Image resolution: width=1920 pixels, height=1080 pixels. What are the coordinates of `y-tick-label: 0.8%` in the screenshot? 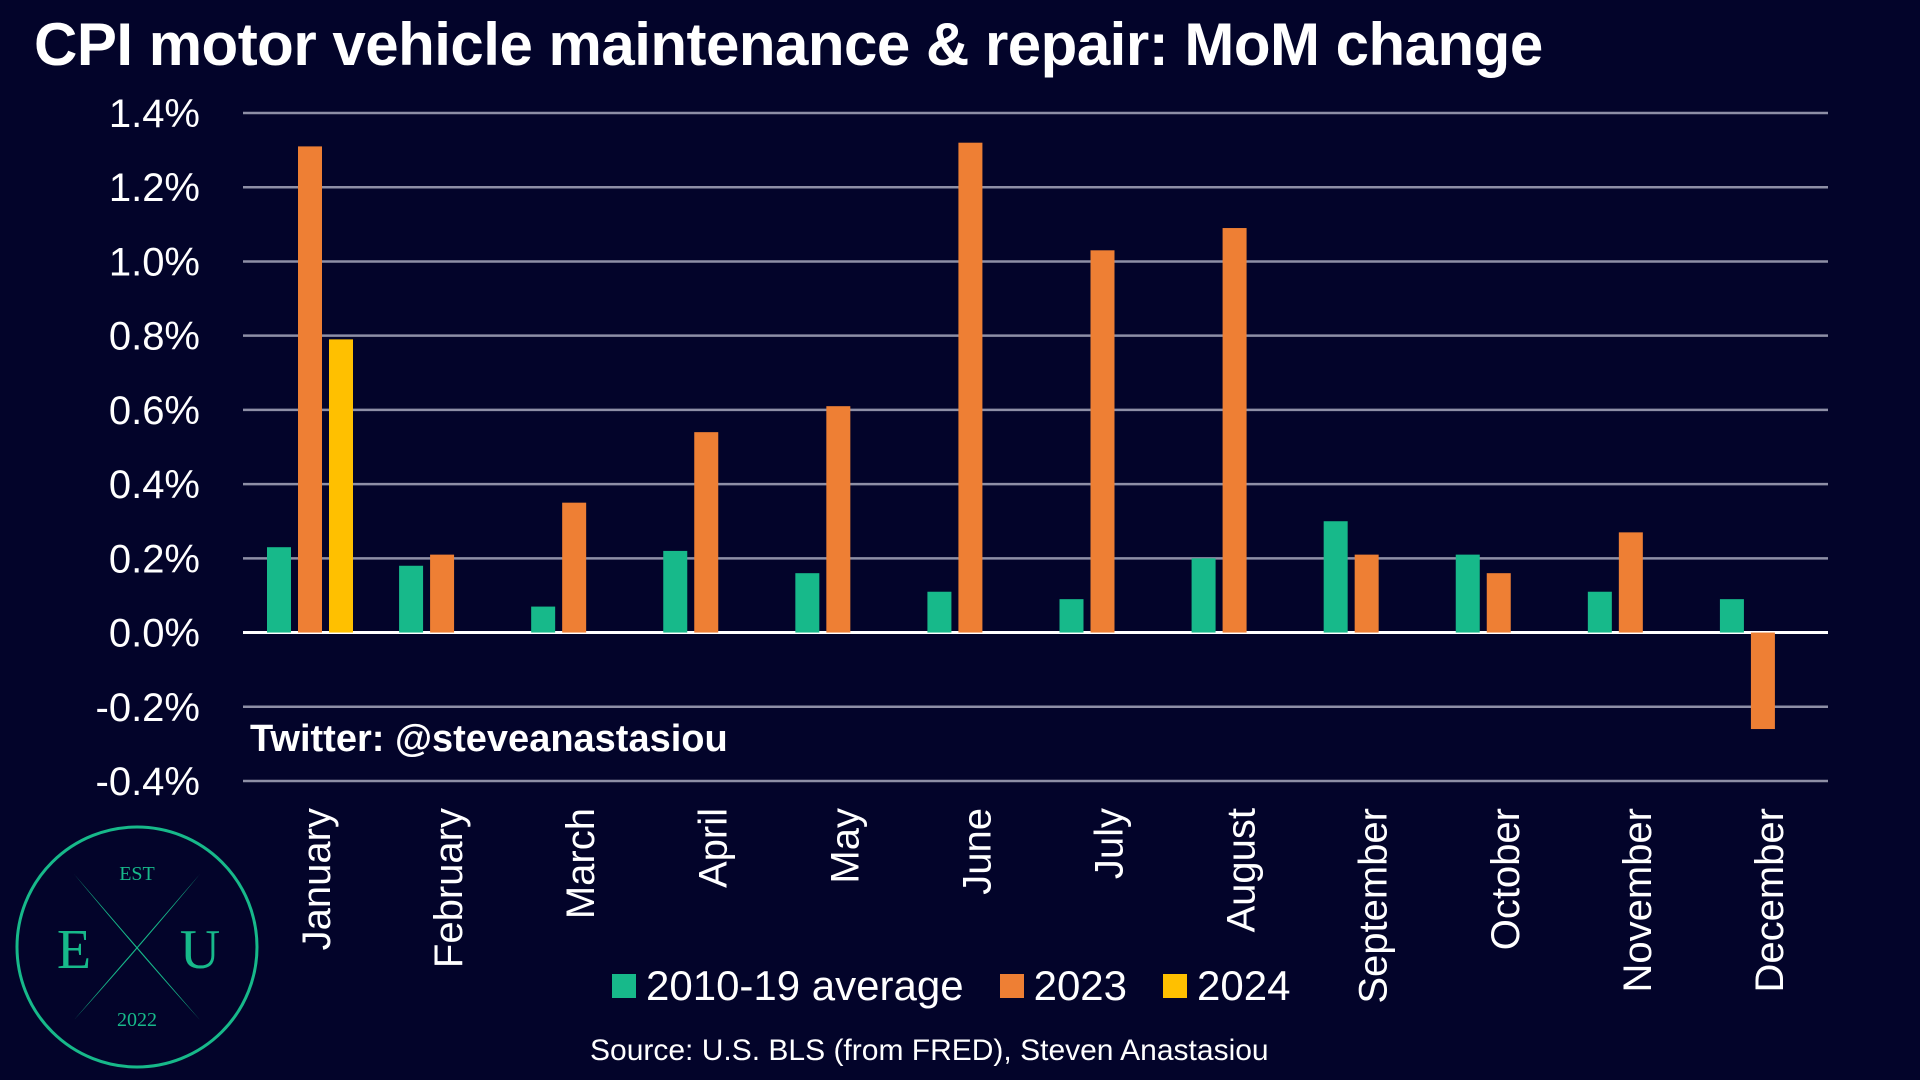 It's located at (154, 337).